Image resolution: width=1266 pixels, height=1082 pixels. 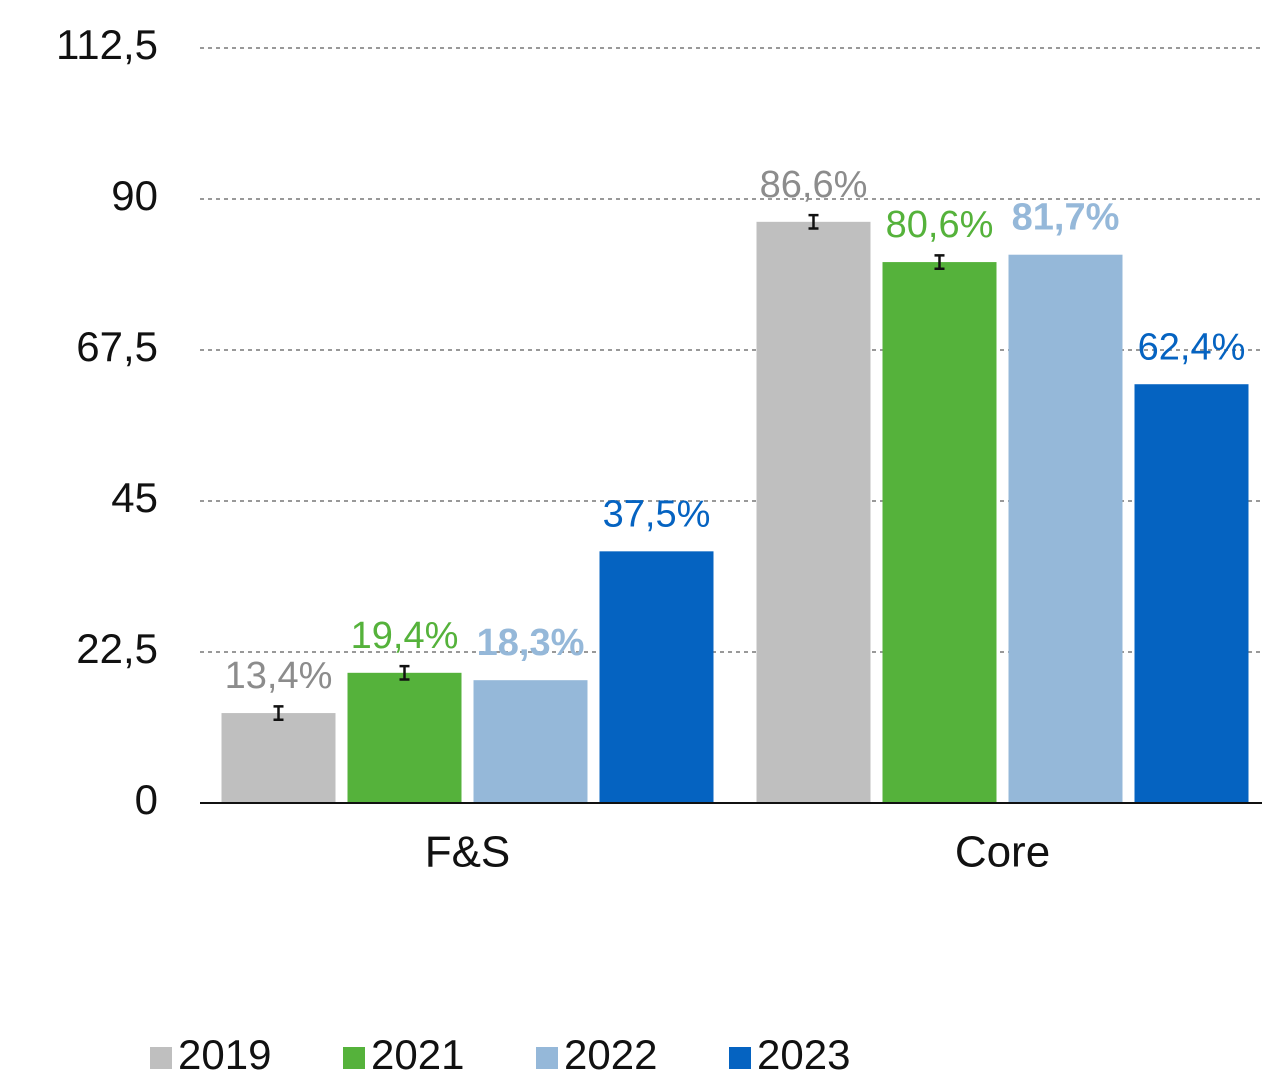 What do you see at coordinates (803, 1054) in the screenshot?
I see `legend-label: 2023` at bounding box center [803, 1054].